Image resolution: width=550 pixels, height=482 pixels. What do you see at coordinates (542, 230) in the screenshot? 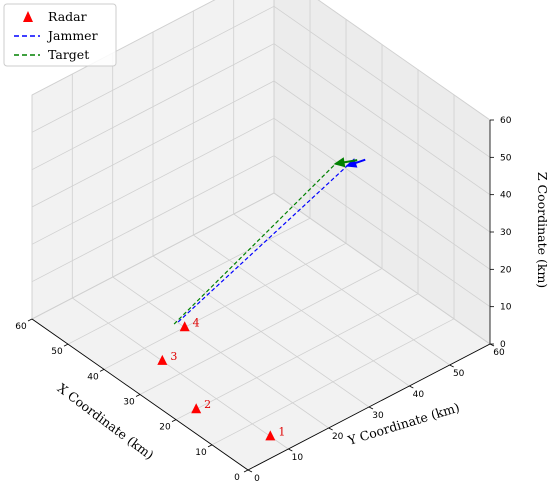
I see `z-axis-label: Z Coordinate (km)` at bounding box center [542, 230].